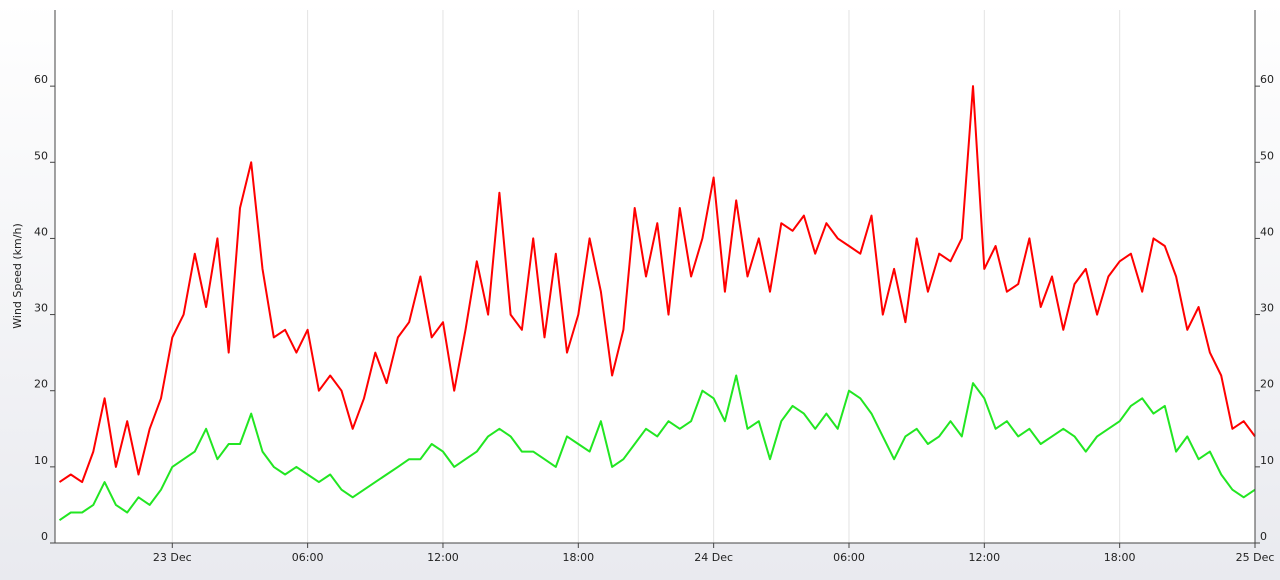  Describe the element at coordinates (1267, 79) in the screenshot. I see `y-tick-label-right: 60` at that location.